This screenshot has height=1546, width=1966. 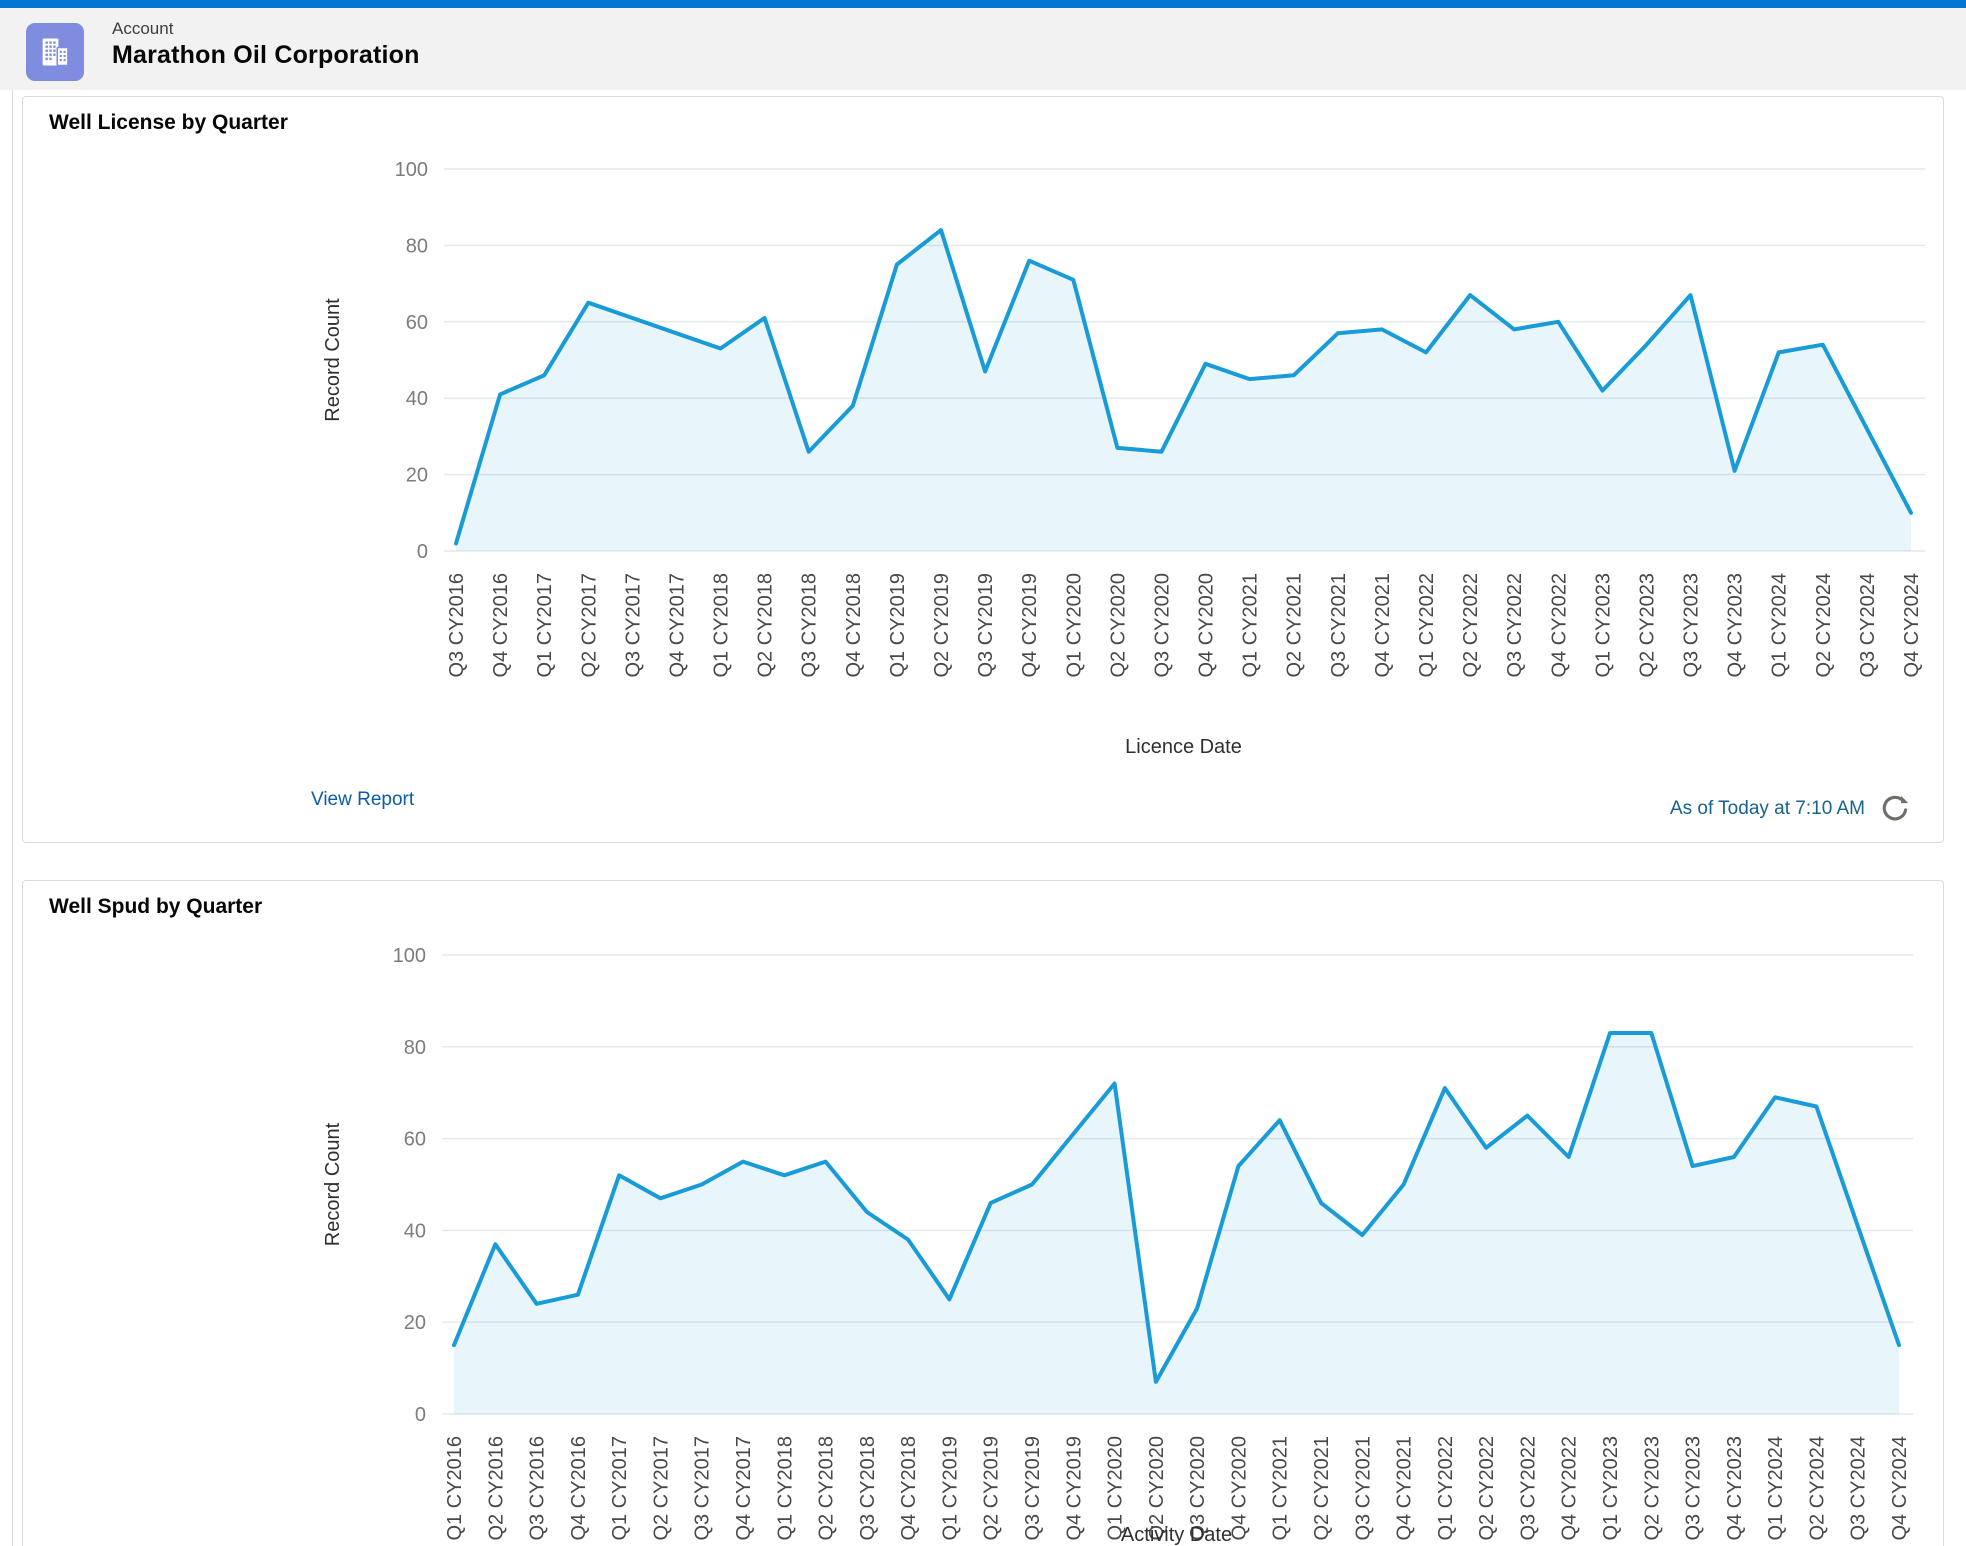 What do you see at coordinates (496, 1488) in the screenshot?
I see `svg-text: Q2 CY2016` at bounding box center [496, 1488].